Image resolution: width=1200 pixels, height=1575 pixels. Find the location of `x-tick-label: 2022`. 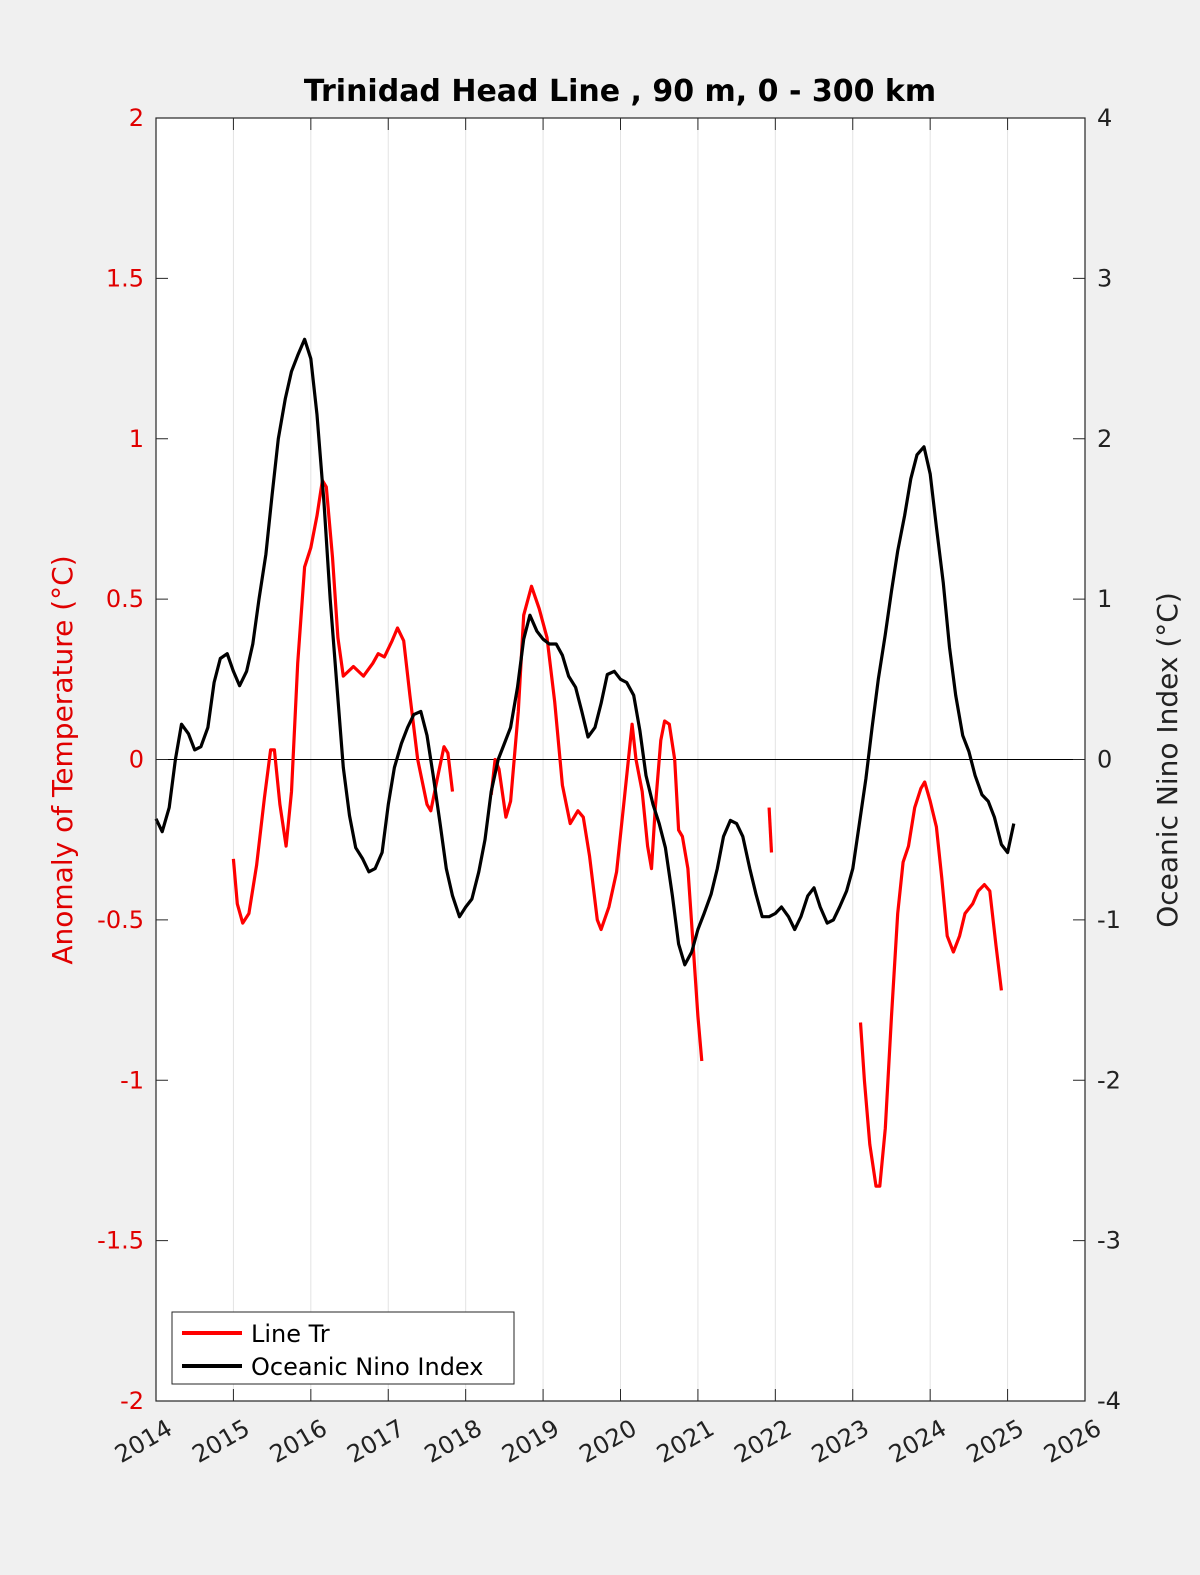

x-tick-label: 2022 is located at coordinates (762, 1441).